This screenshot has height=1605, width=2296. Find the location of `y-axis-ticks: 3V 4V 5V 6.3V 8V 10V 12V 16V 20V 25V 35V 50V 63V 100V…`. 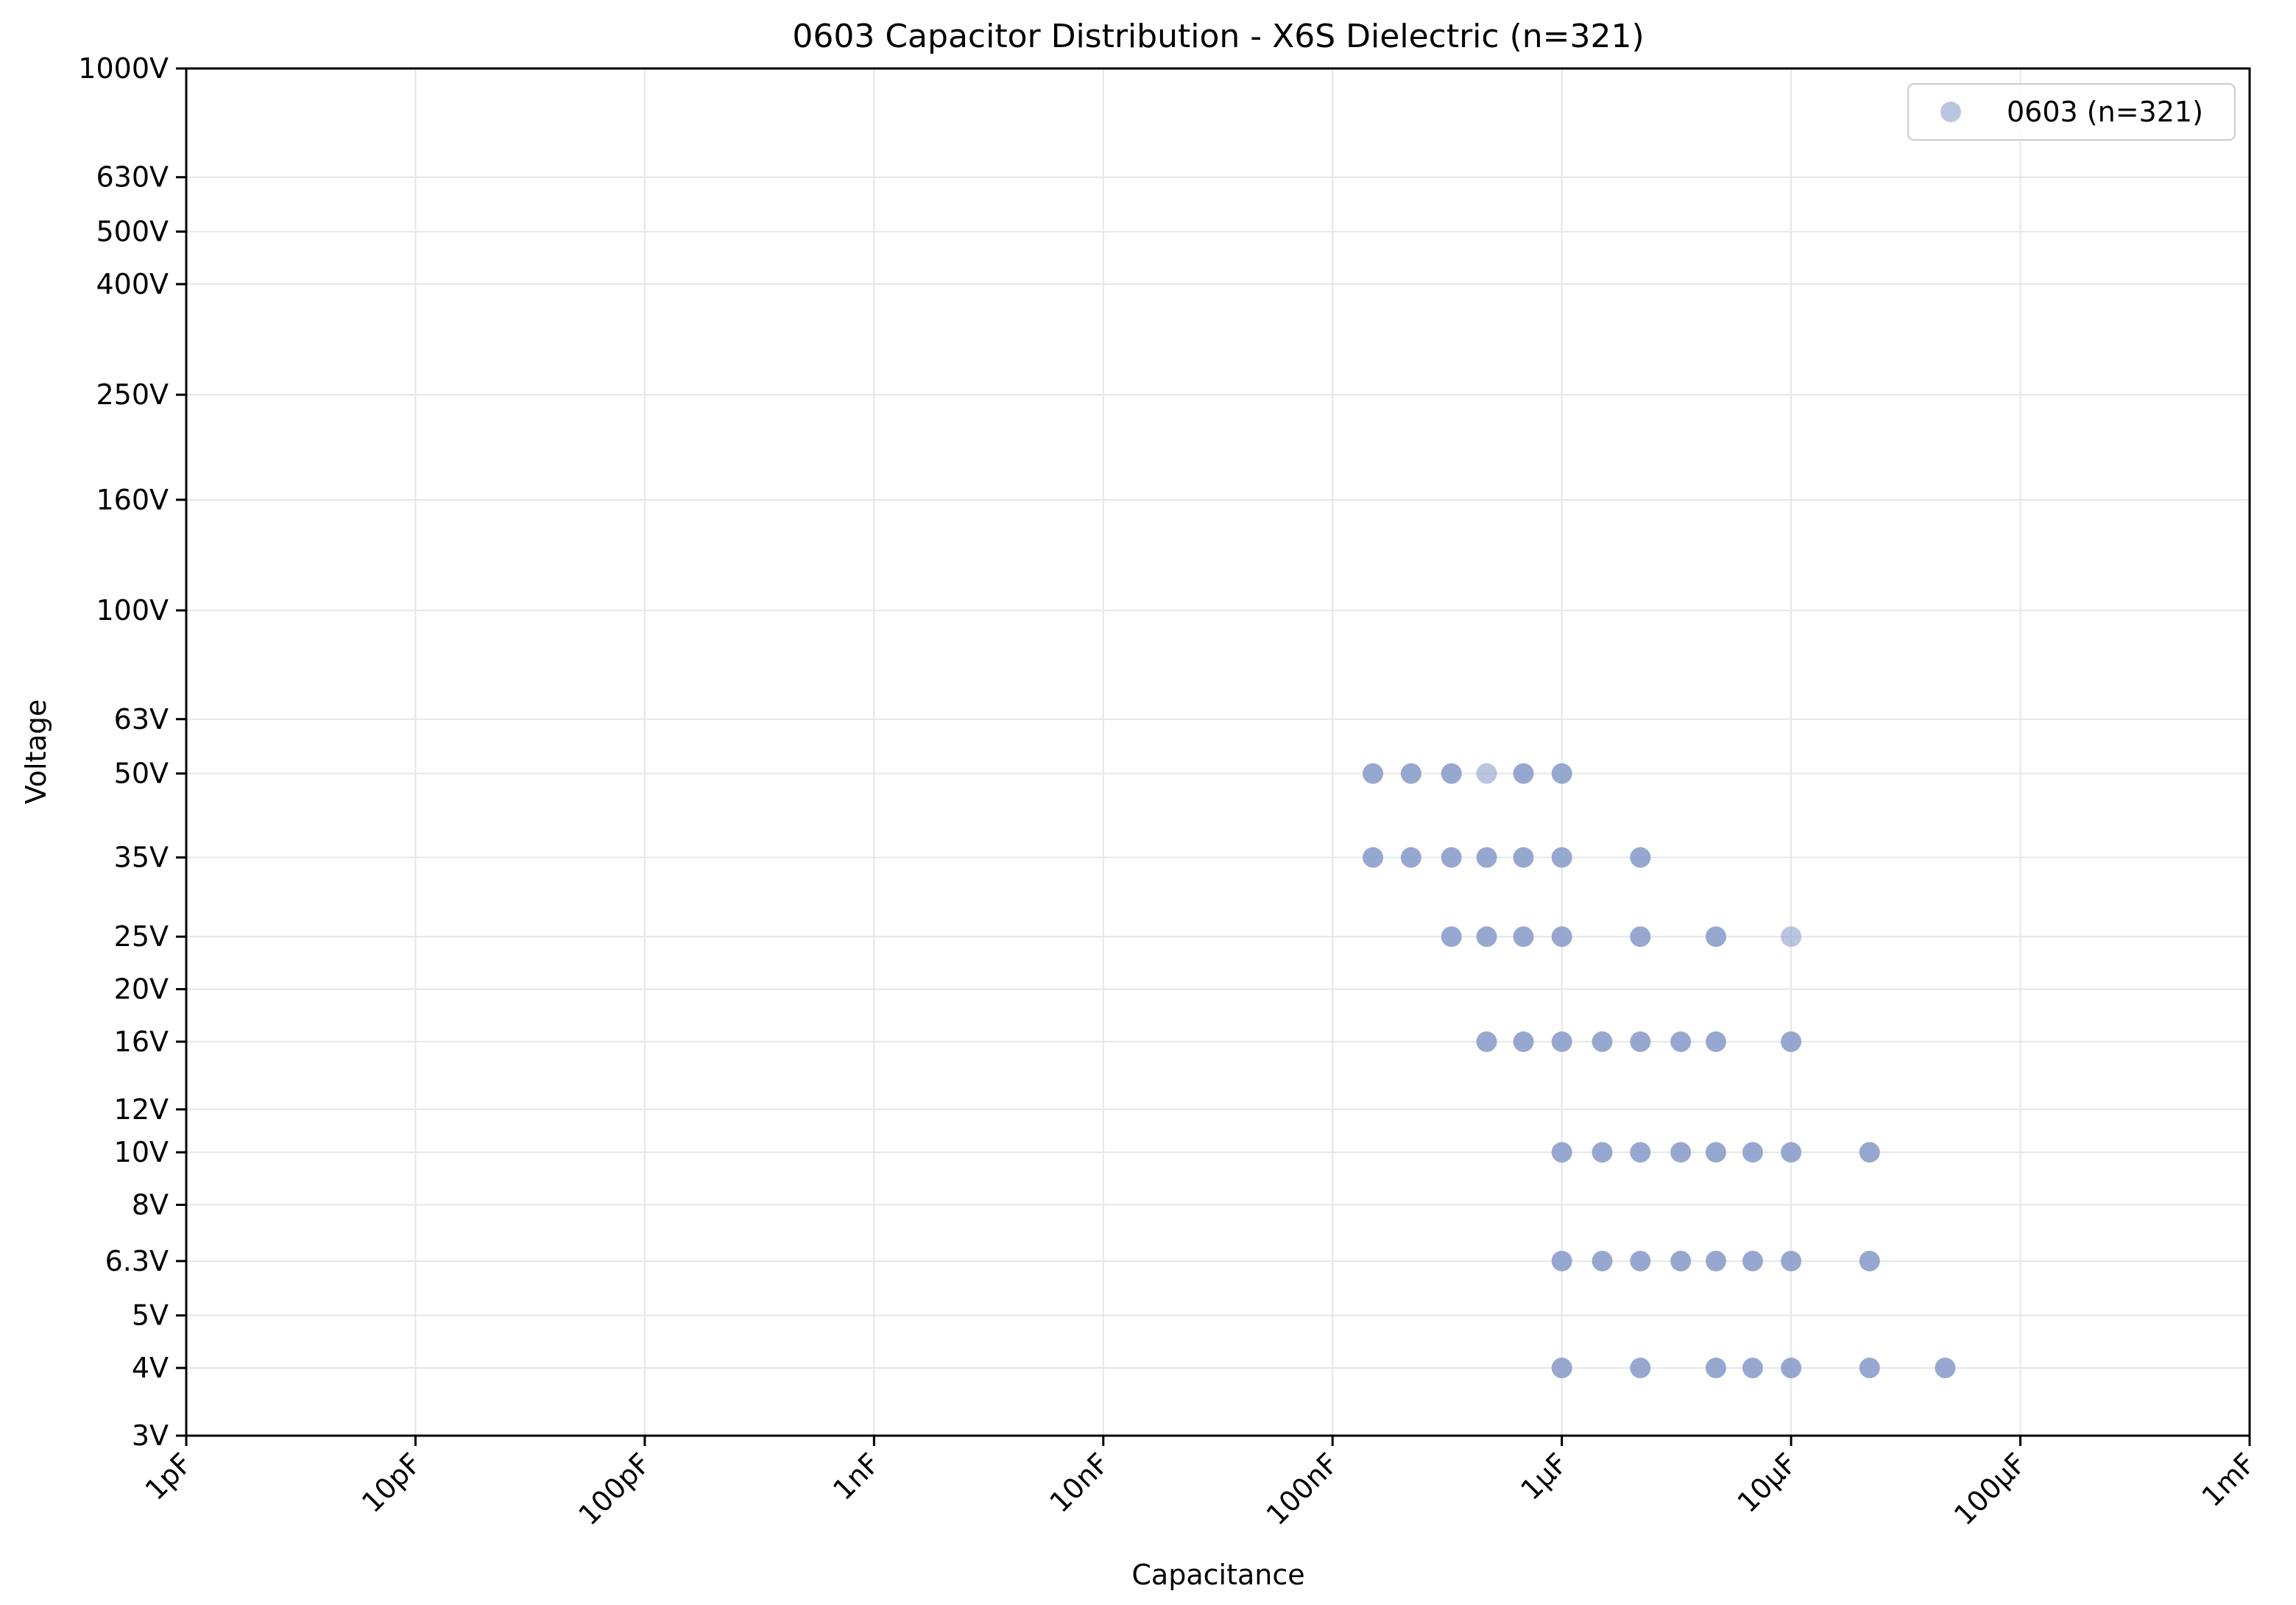

y-axis-ticks: 3V 4V 5V 6.3V 8V 10V 12V 16V 20V 25V 35V 50V 63V 100V… is located at coordinates (132, 752).